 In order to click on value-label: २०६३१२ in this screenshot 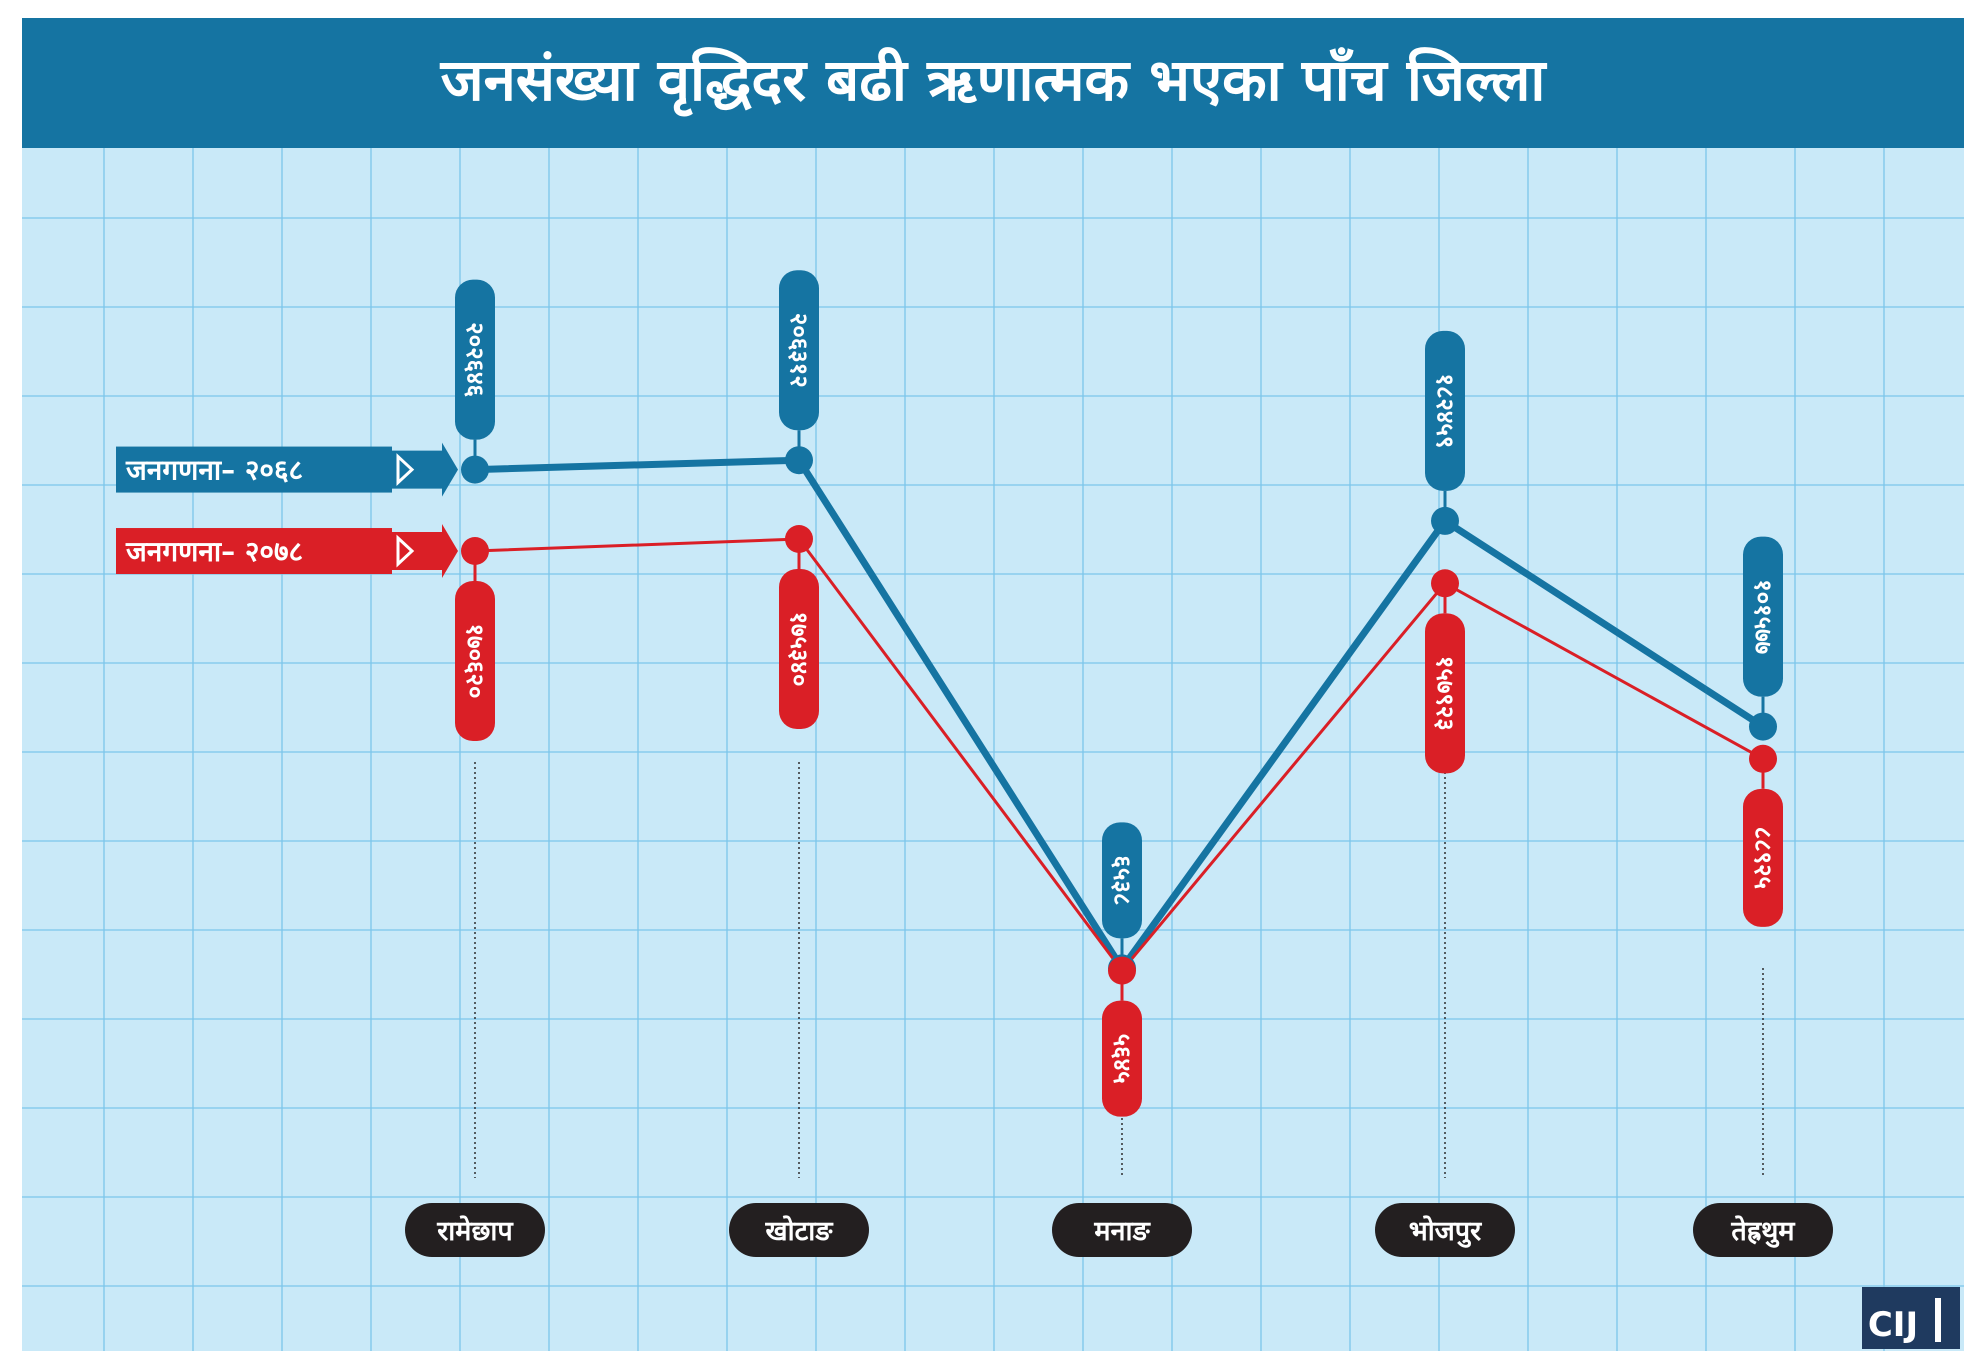, I will do `click(799, 350)`.